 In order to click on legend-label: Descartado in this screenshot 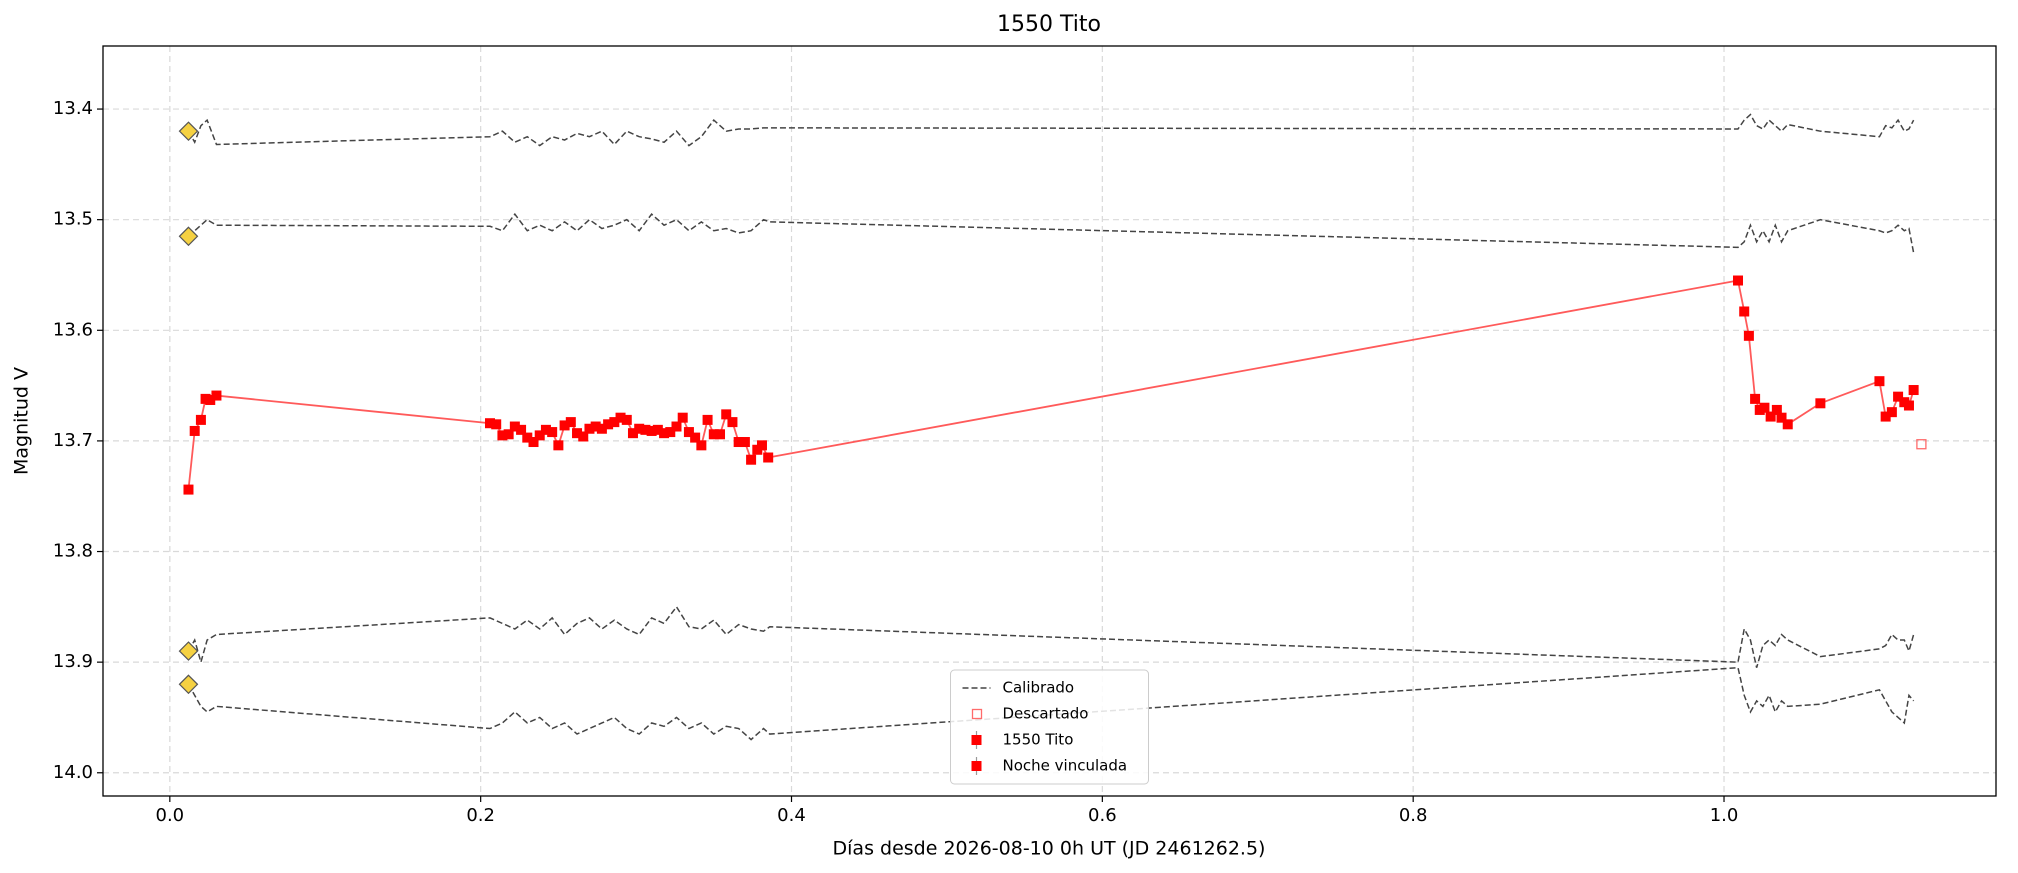, I will do `click(1046, 714)`.